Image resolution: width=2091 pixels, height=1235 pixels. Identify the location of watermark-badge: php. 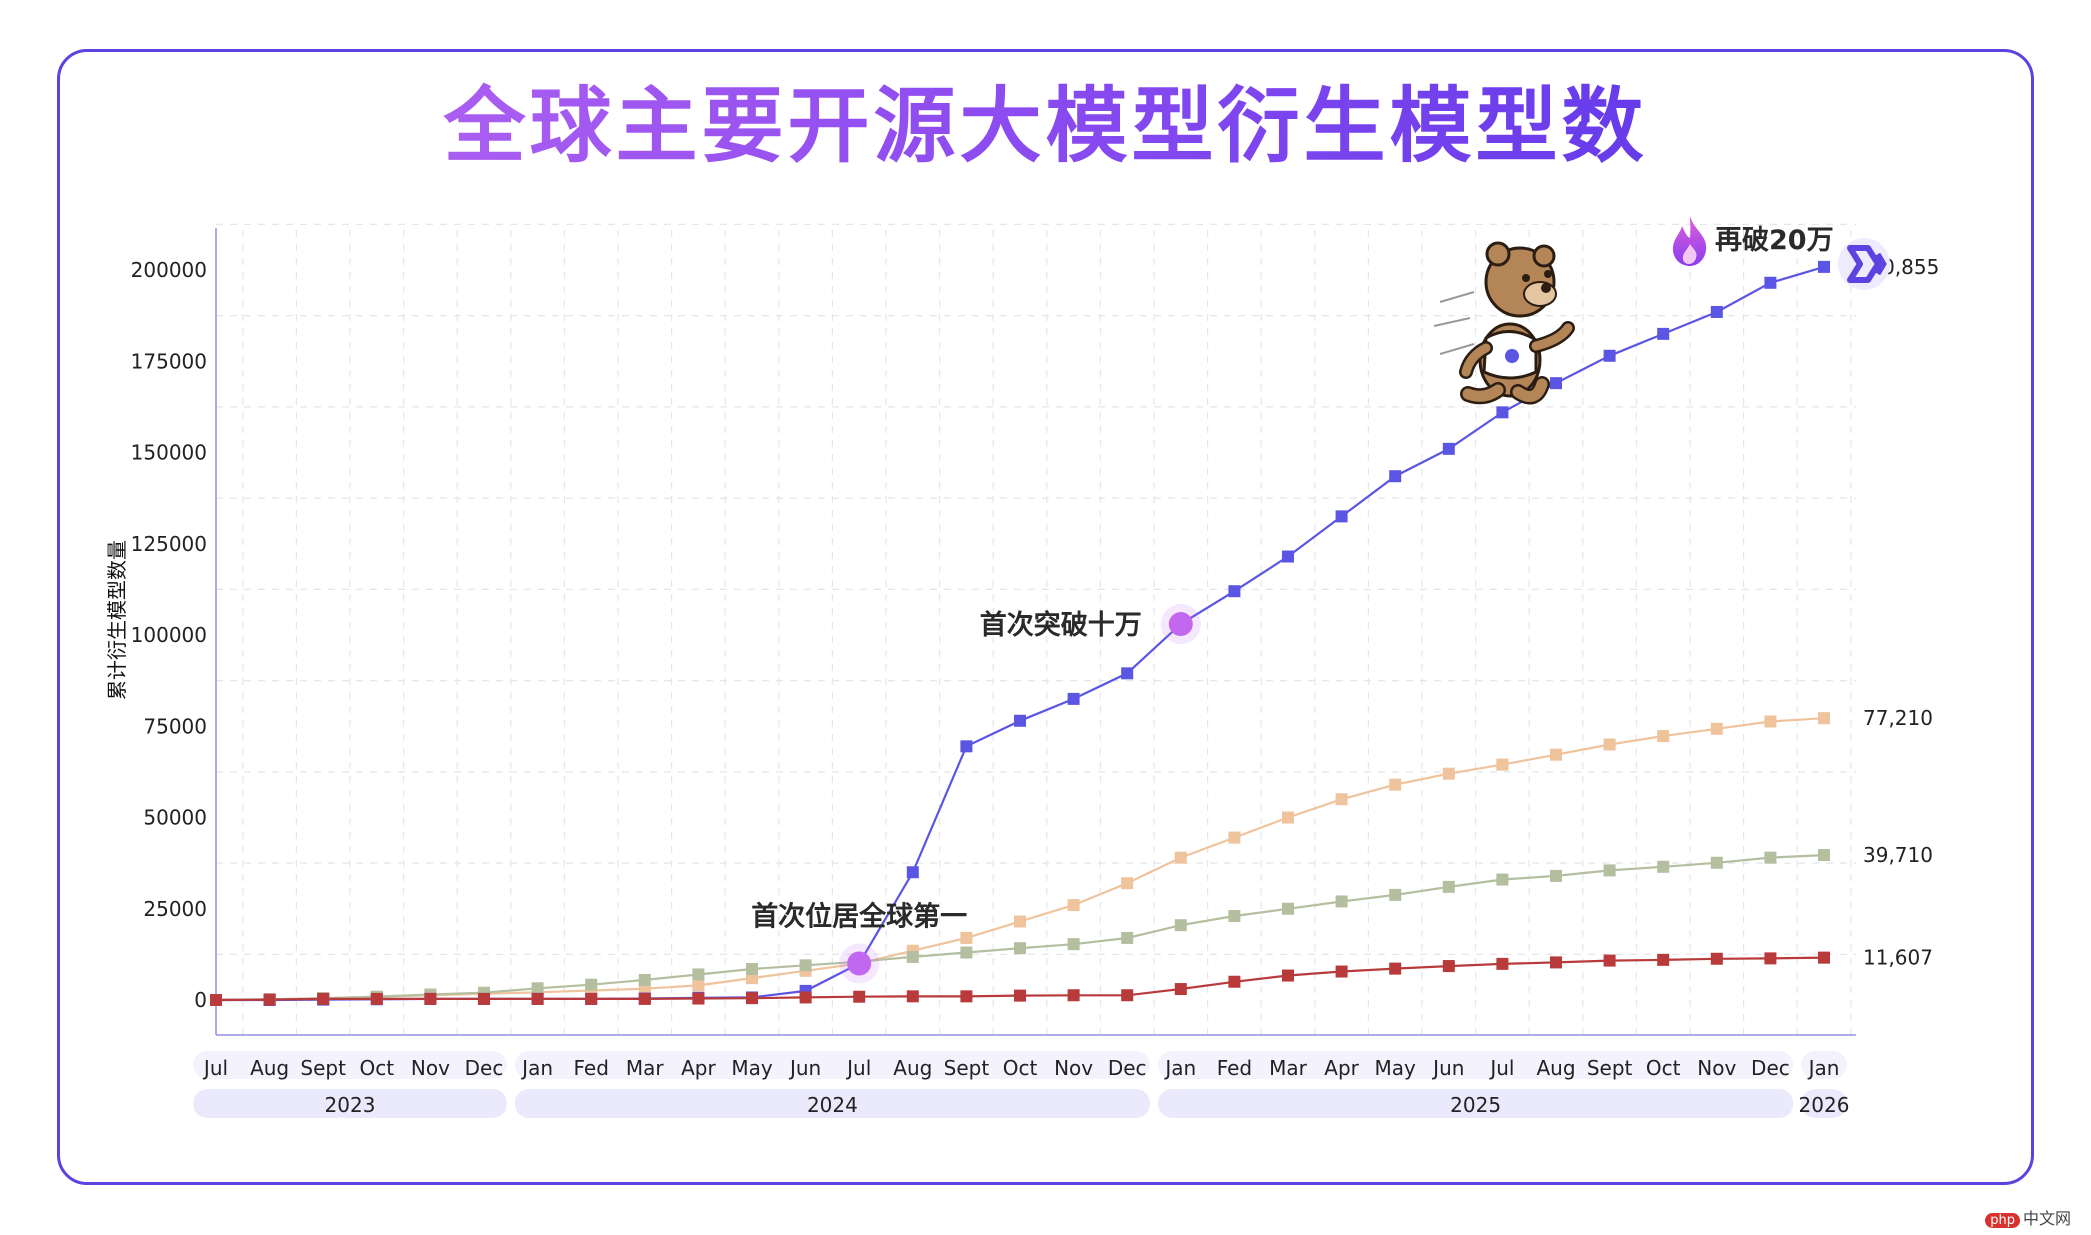
(2002, 1220).